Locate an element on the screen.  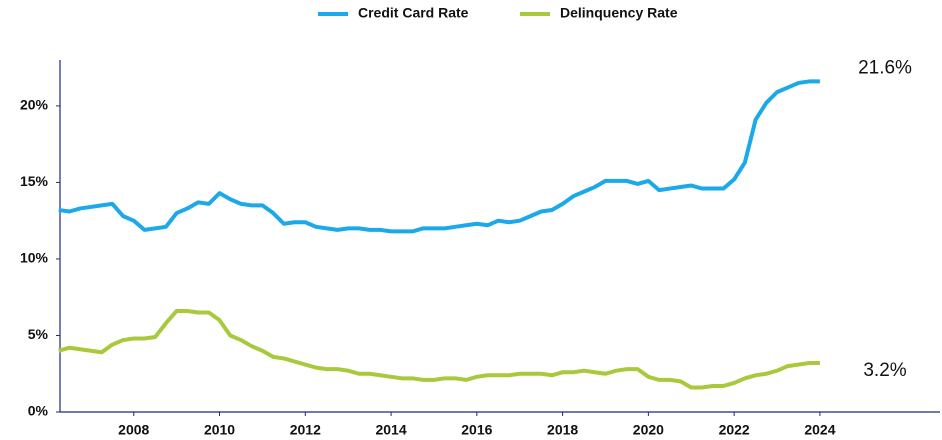
legend-label: Delinquency Rate is located at coordinates (619, 13).